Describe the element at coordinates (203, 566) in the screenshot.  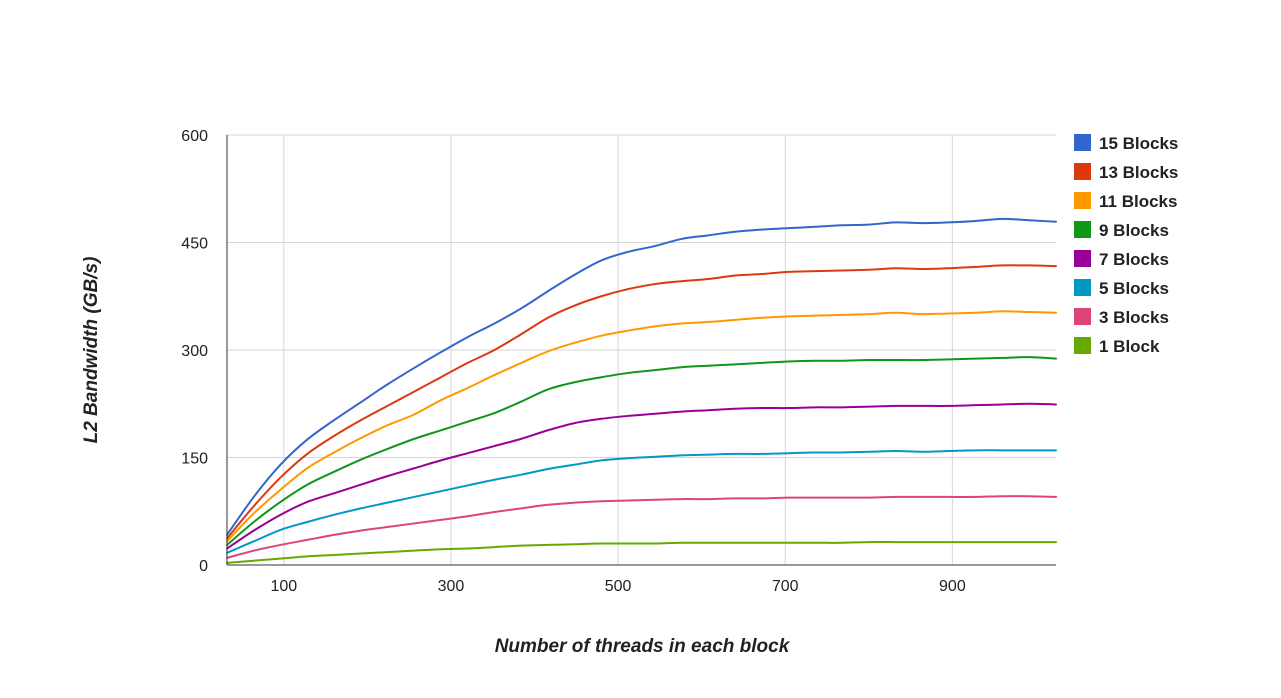
I see `y-tick-label: 0` at that location.